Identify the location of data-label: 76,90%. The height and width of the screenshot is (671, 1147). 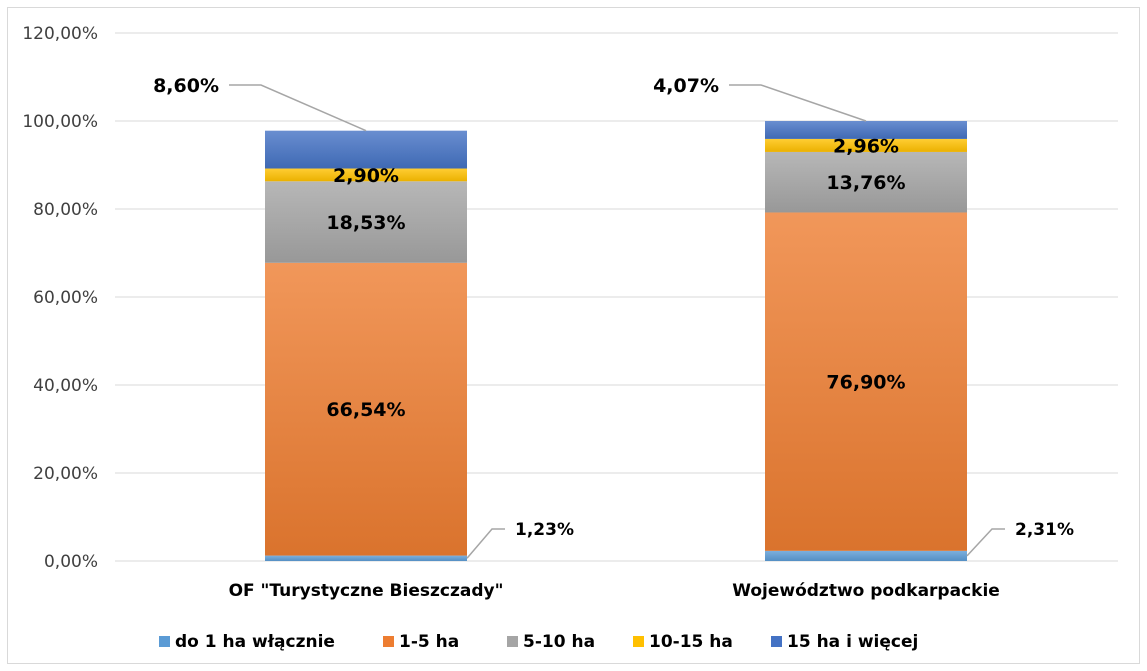
(865, 383).